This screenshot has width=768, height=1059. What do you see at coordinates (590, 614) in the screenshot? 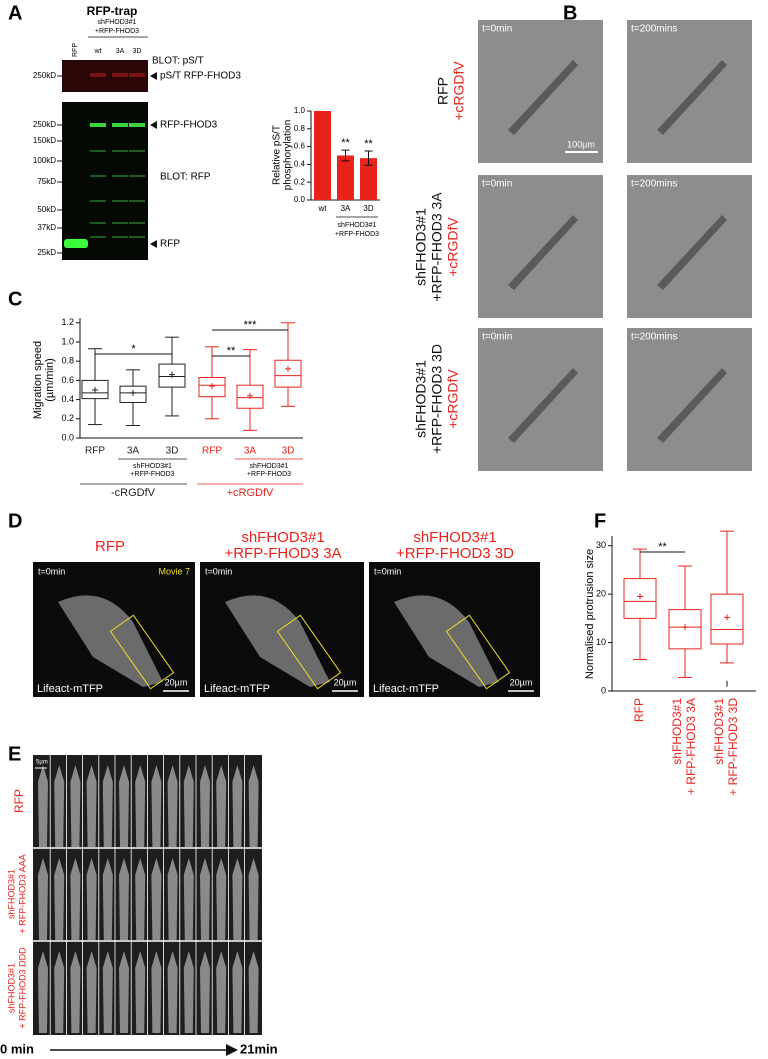
I see `y-axis-label-group: Normalised protrusion size` at bounding box center [590, 614].